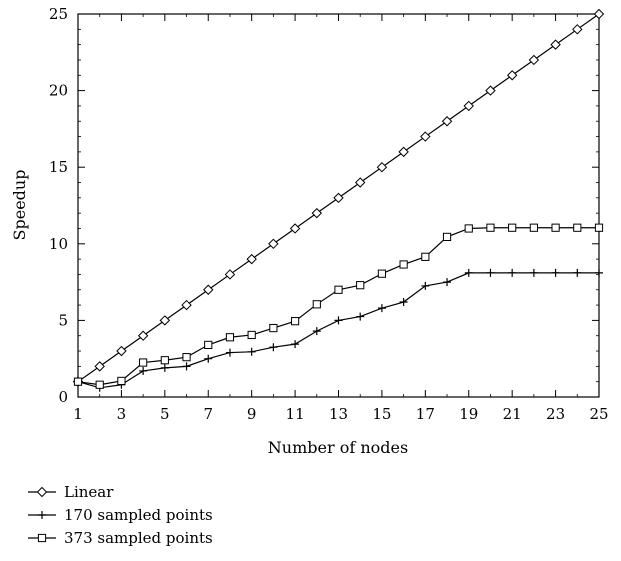 Image resolution: width=621 pixels, height=561 pixels. I want to click on x-tick-label: 3, so click(122, 414).